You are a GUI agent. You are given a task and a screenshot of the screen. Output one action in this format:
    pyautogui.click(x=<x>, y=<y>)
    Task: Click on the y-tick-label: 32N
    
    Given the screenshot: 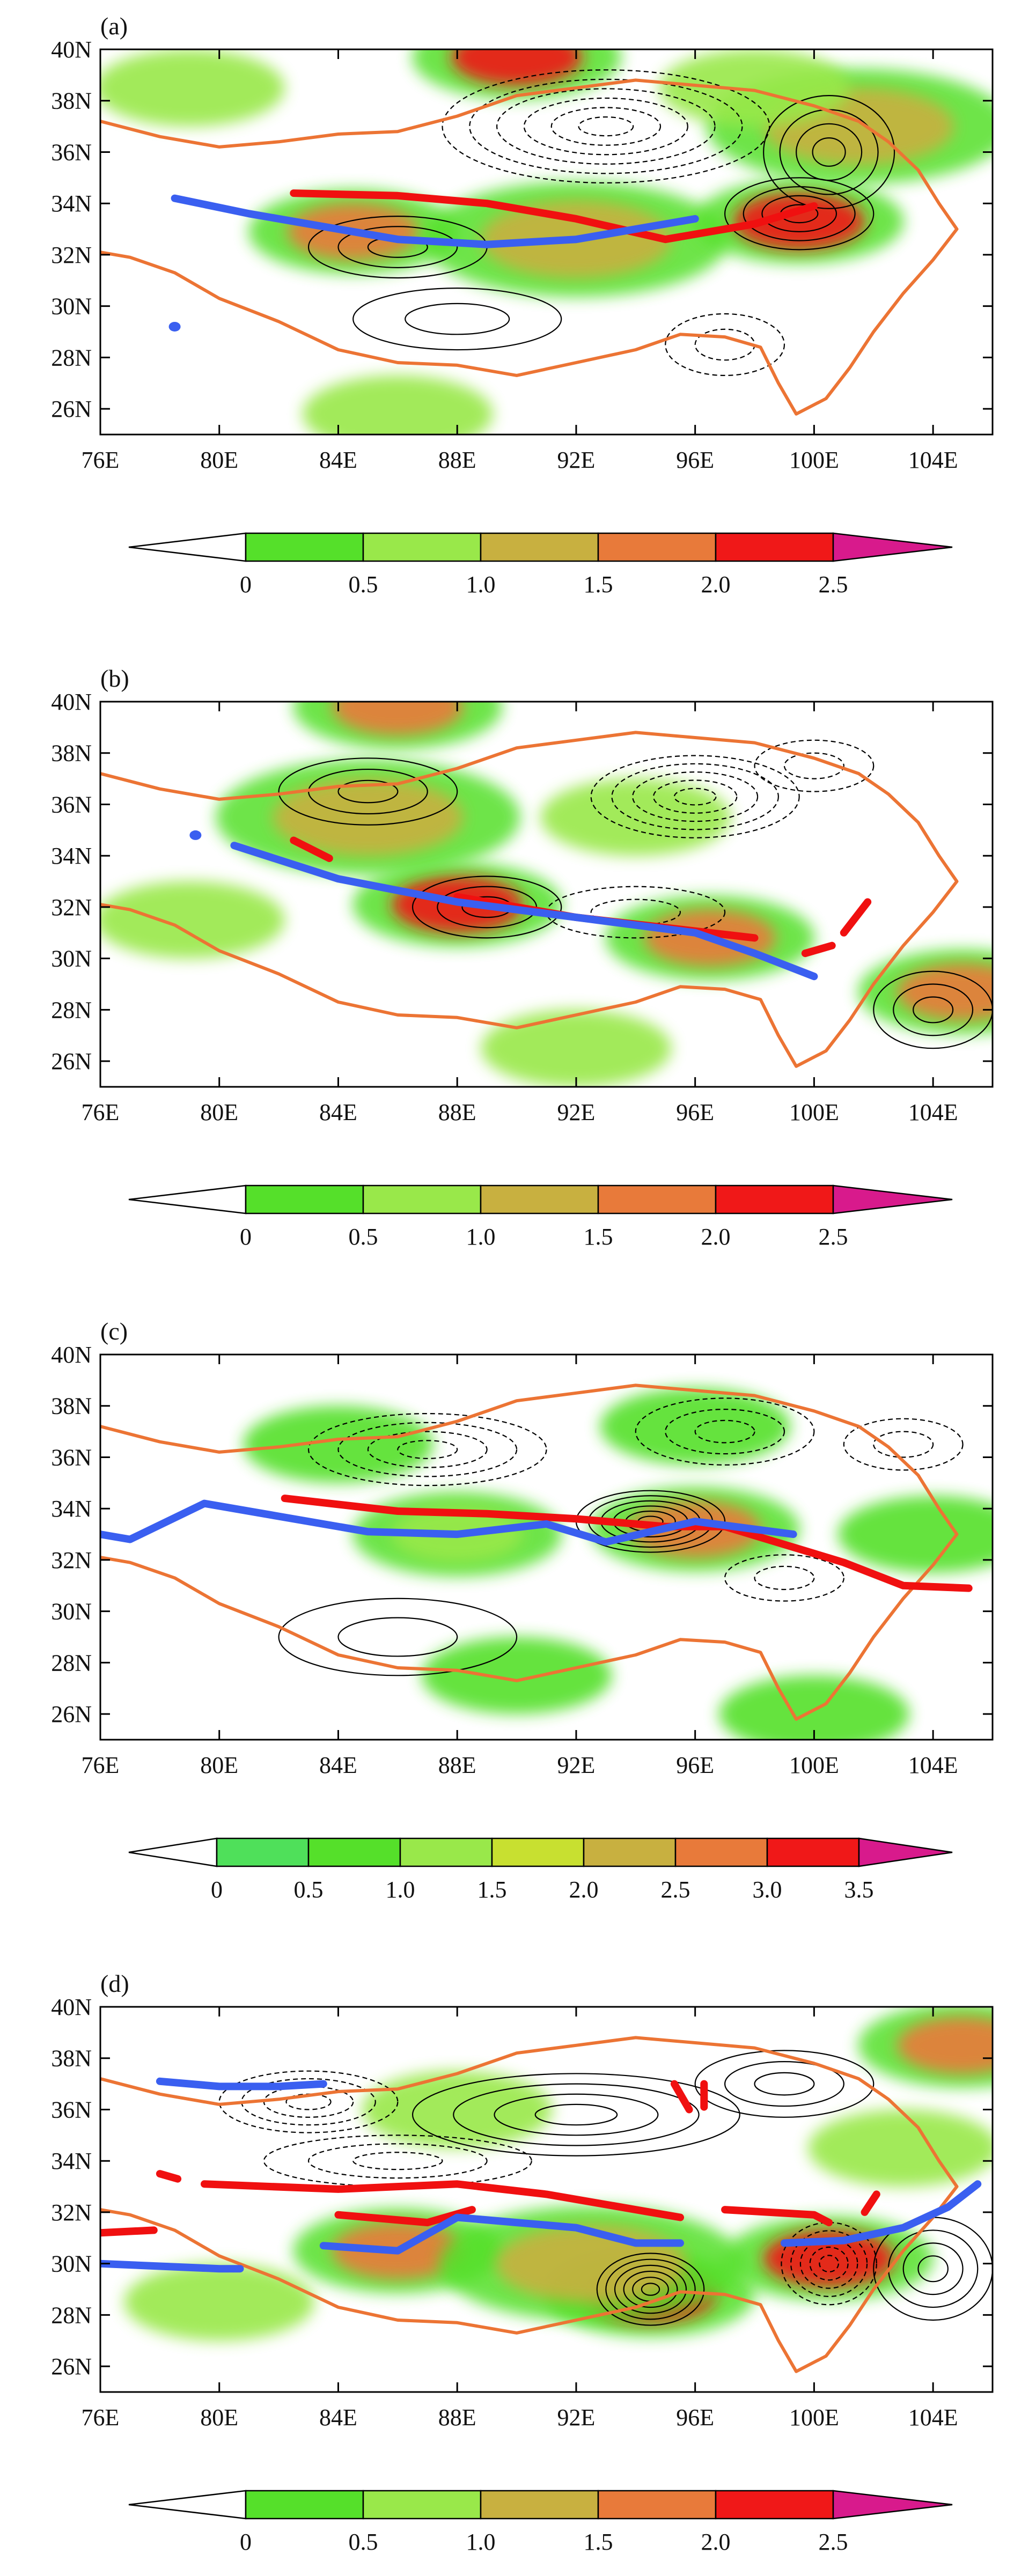 What is the action you would take?
    pyautogui.click(x=71, y=907)
    